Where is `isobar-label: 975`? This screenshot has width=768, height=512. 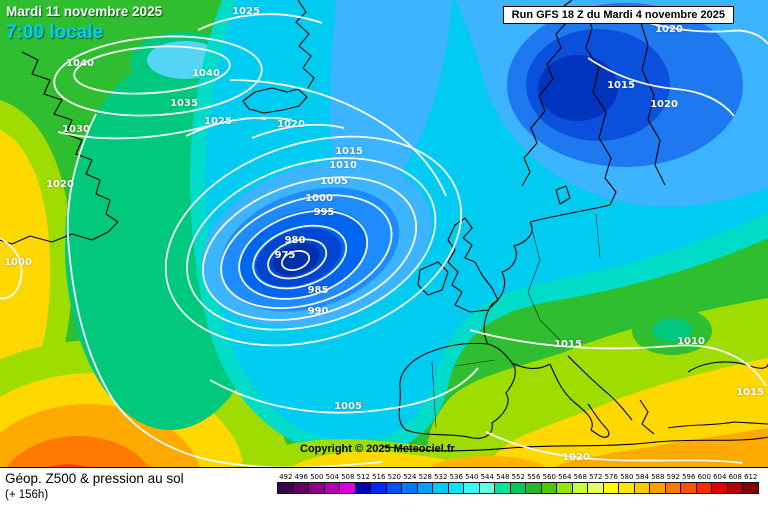 isobar-label: 975 is located at coordinates (285, 255).